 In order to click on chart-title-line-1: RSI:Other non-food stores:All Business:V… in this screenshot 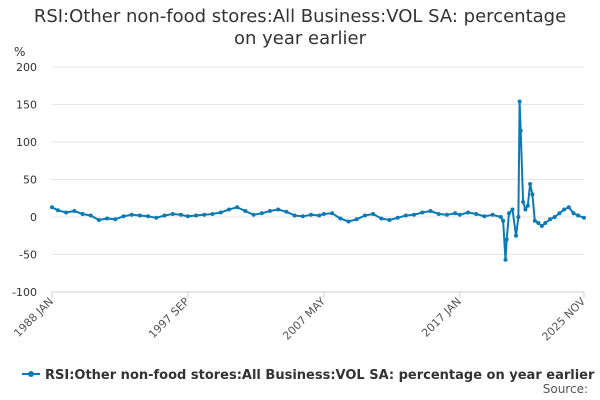, I will do `click(300, 16)`.